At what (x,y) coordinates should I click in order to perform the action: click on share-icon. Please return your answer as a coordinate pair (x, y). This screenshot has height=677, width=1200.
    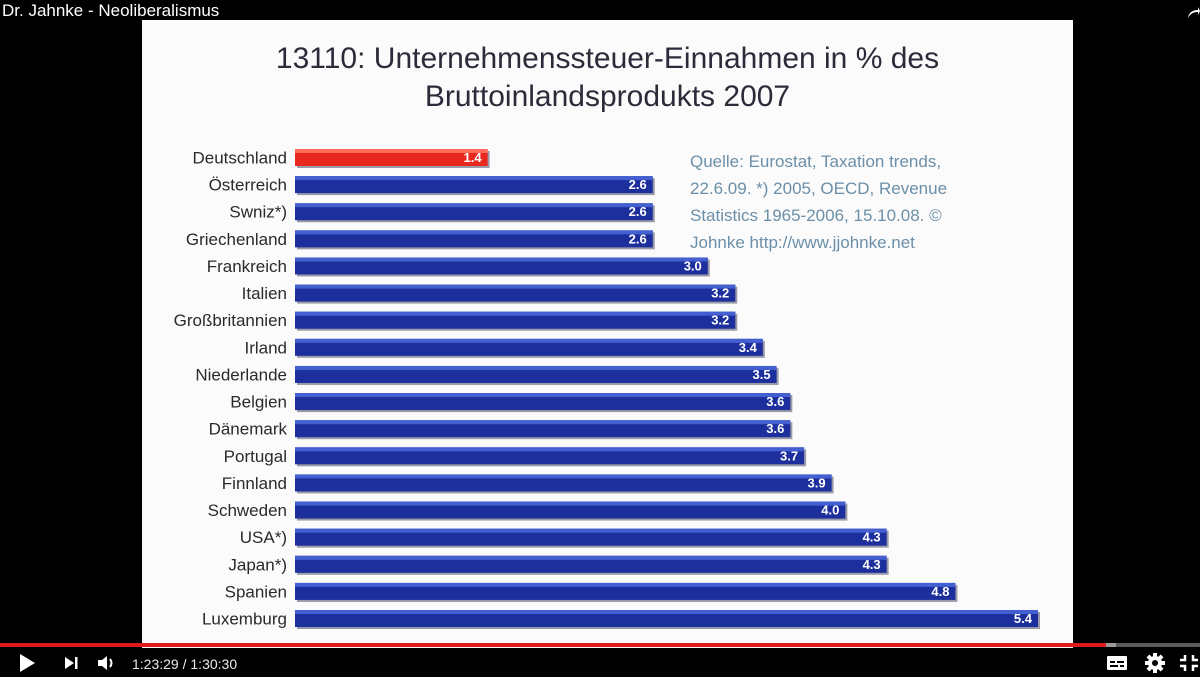
    Looking at the image, I should click on (1193, 12).